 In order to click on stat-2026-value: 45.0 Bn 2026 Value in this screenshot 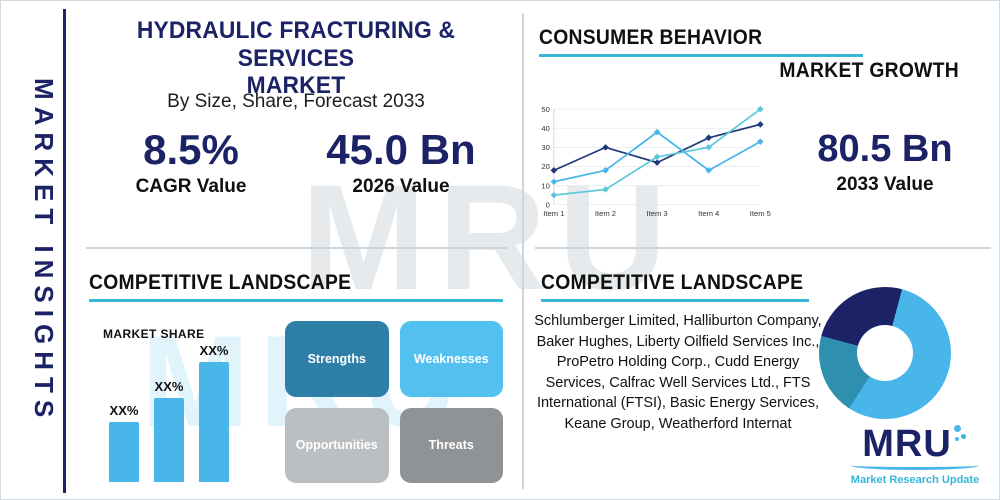, I will do `click(401, 162)`.